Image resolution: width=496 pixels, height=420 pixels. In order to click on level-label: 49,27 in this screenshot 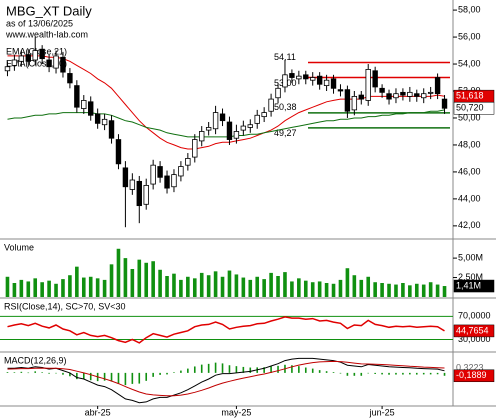, I will do `click(285, 133)`.